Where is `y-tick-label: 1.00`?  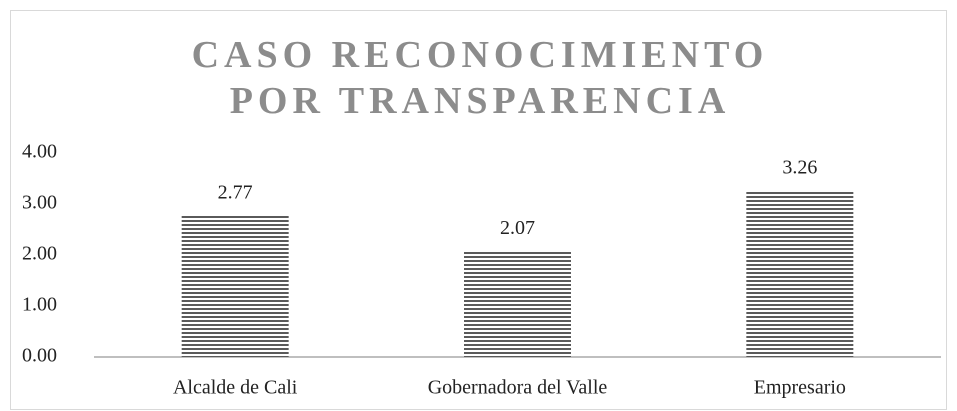
y-tick-label: 1.00 is located at coordinates (39, 305).